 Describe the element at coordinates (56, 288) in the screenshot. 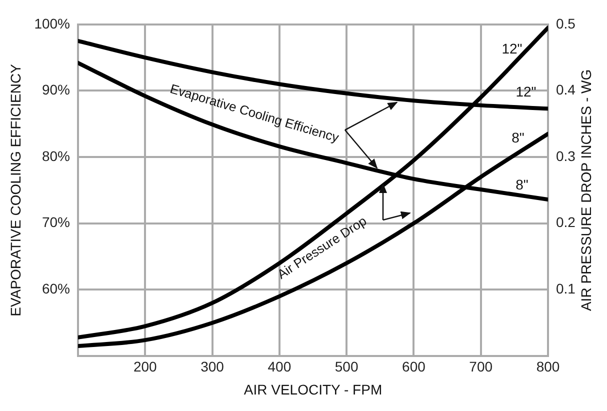

I see `y-tick-label: 60%` at that location.